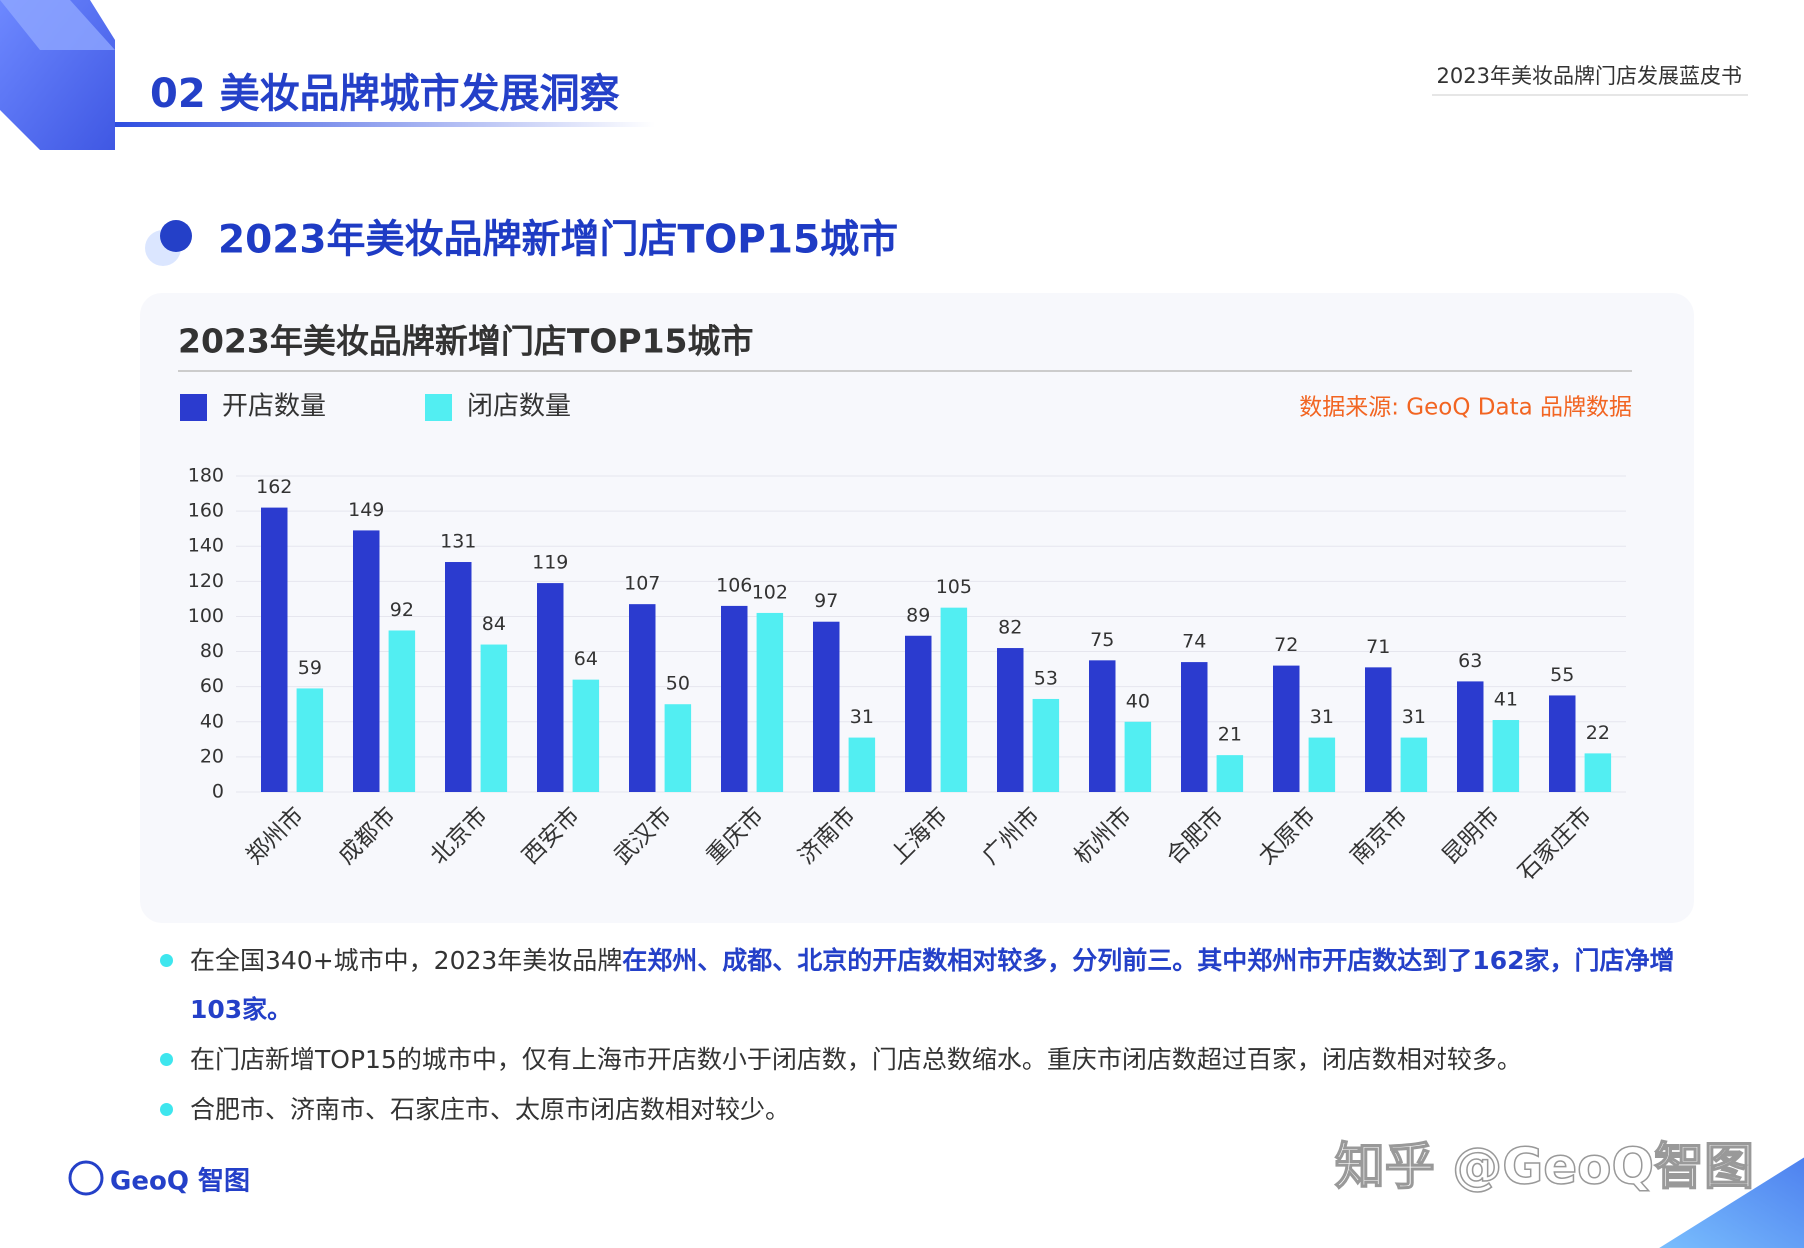  Describe the element at coordinates (310, 668) in the screenshot. I see `value-label: 59` at that location.